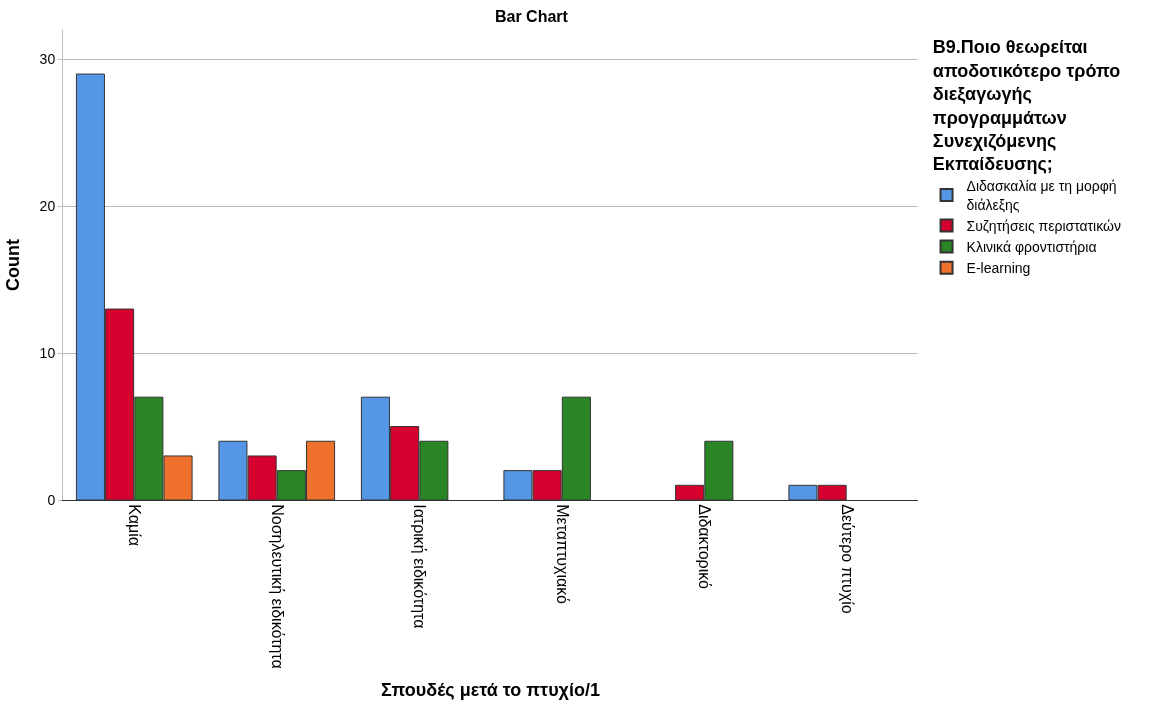 The image size is (1168, 708). Describe the element at coordinates (998, 268) in the screenshot. I see `legend-label: E-learning` at that location.